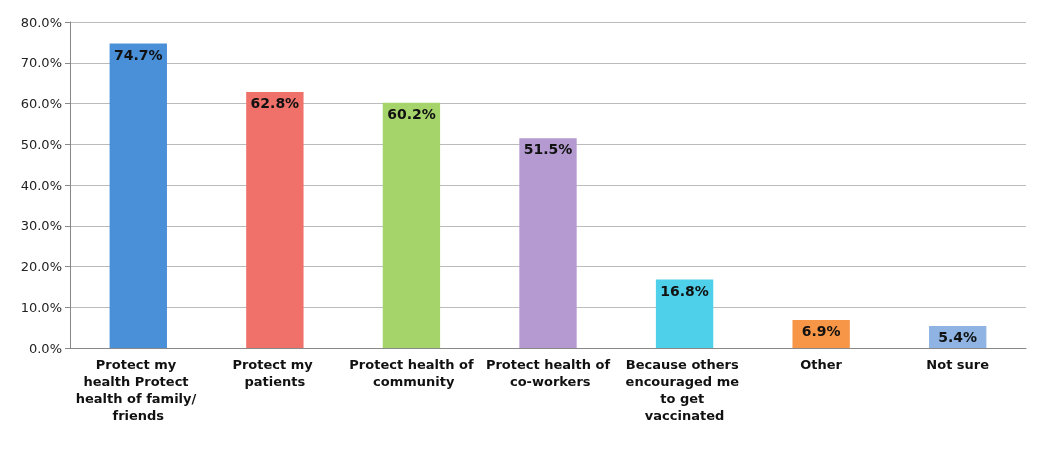  What do you see at coordinates (958, 364) in the screenshot?
I see `x-tick-label: Not sure` at bounding box center [958, 364].